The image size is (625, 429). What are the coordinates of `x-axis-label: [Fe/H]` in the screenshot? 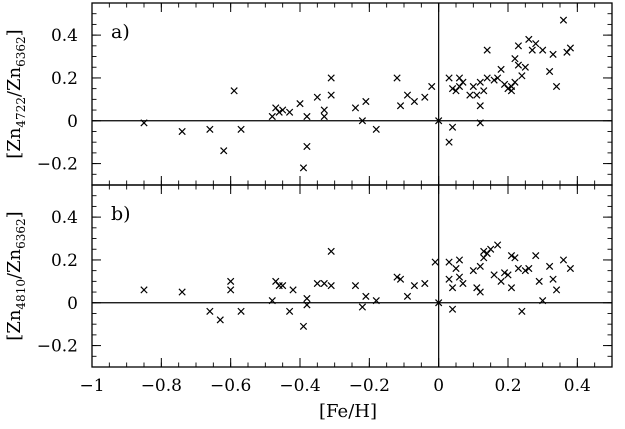 It's located at (348, 411).